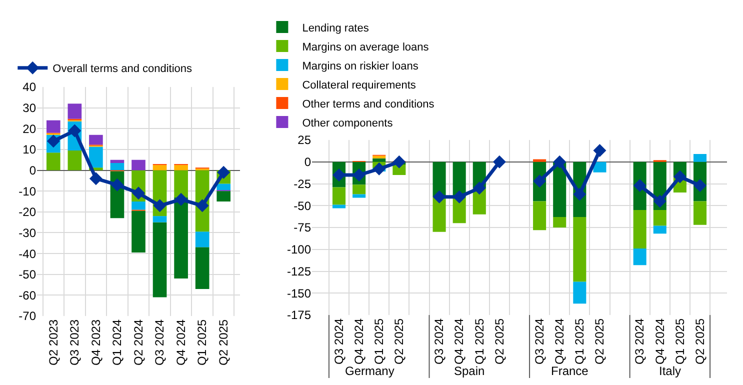  What do you see at coordinates (469, 371) in the screenshot?
I see `text: Spain` at bounding box center [469, 371].